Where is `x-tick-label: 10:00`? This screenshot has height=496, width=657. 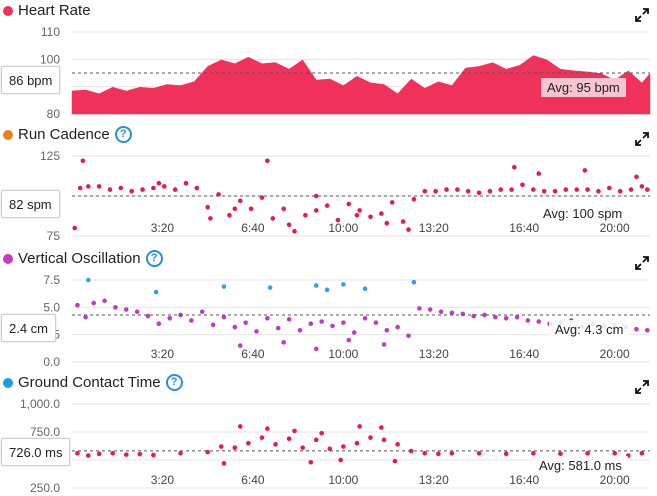 x-tick-label: 10:00 is located at coordinates (343, 354).